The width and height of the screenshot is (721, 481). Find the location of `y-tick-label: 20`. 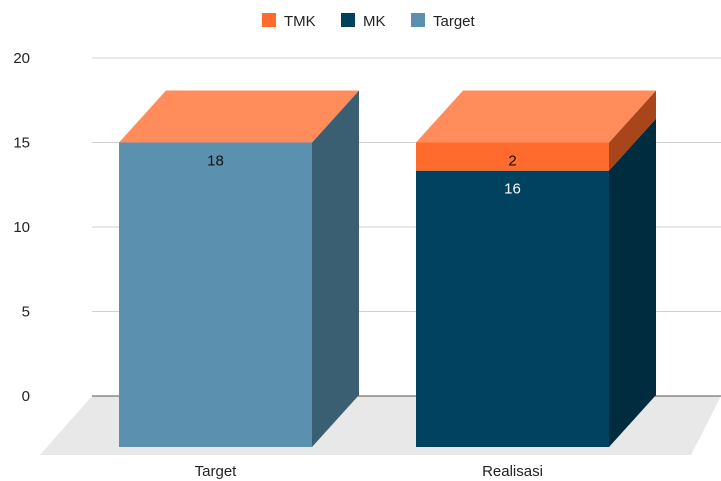

y-tick-label: 20 is located at coordinates (21, 58).